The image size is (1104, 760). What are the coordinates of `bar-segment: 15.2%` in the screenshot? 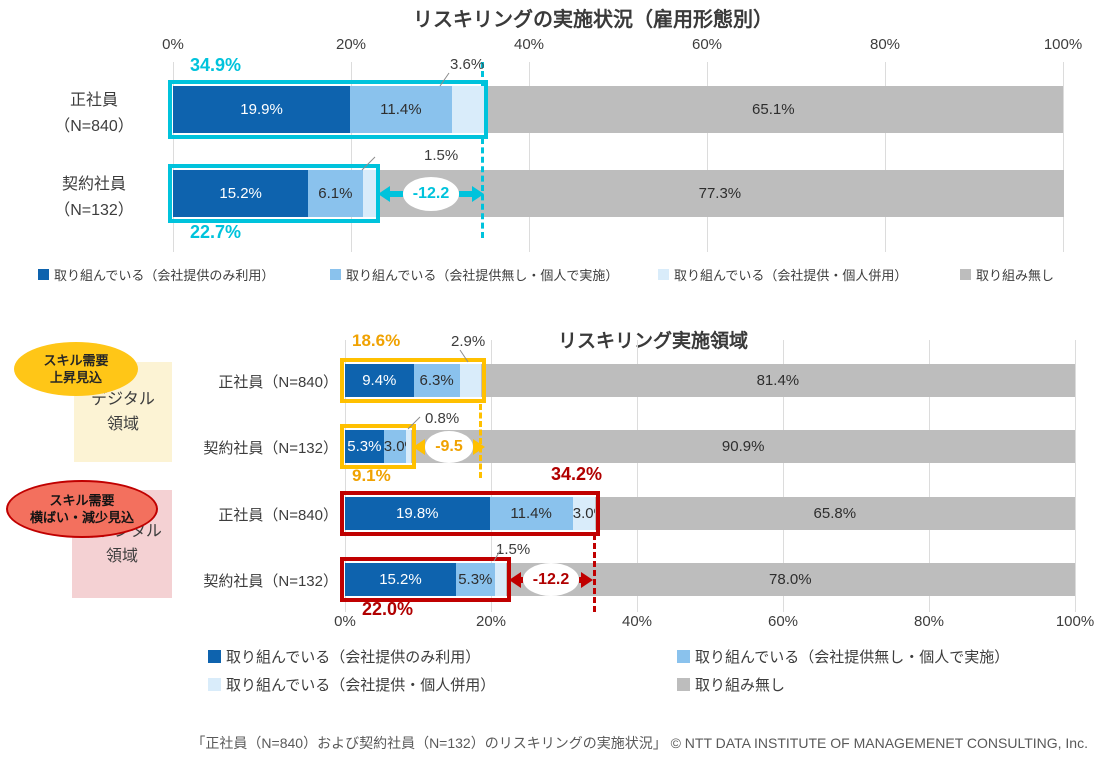 It's located at (241, 193).